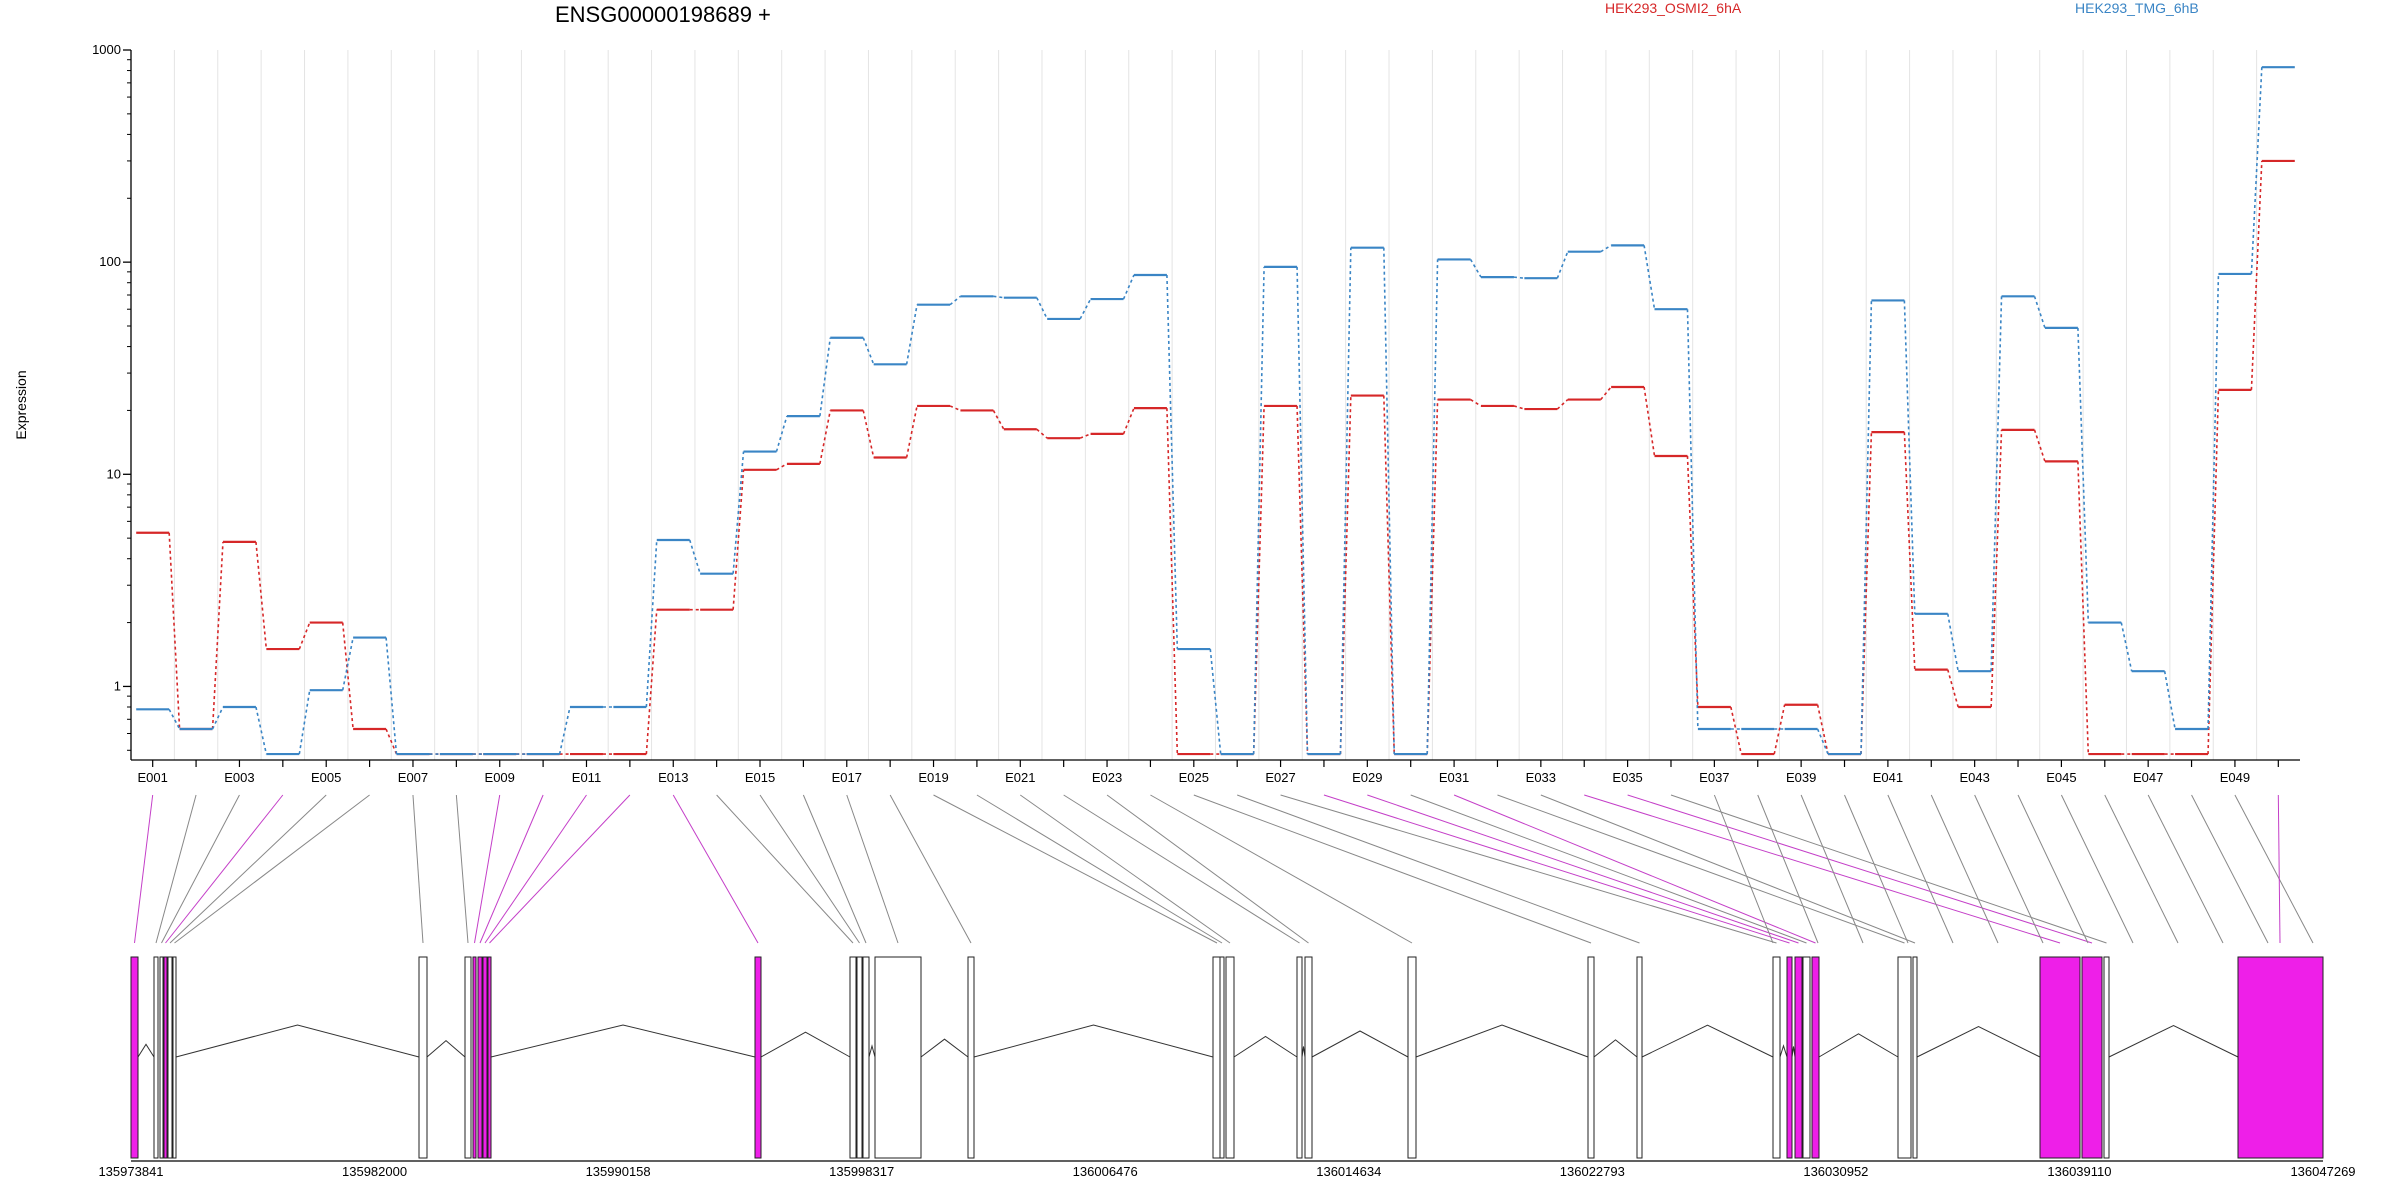  Describe the element at coordinates (586, 777) in the screenshot. I see `x-tick-label: E011` at that location.